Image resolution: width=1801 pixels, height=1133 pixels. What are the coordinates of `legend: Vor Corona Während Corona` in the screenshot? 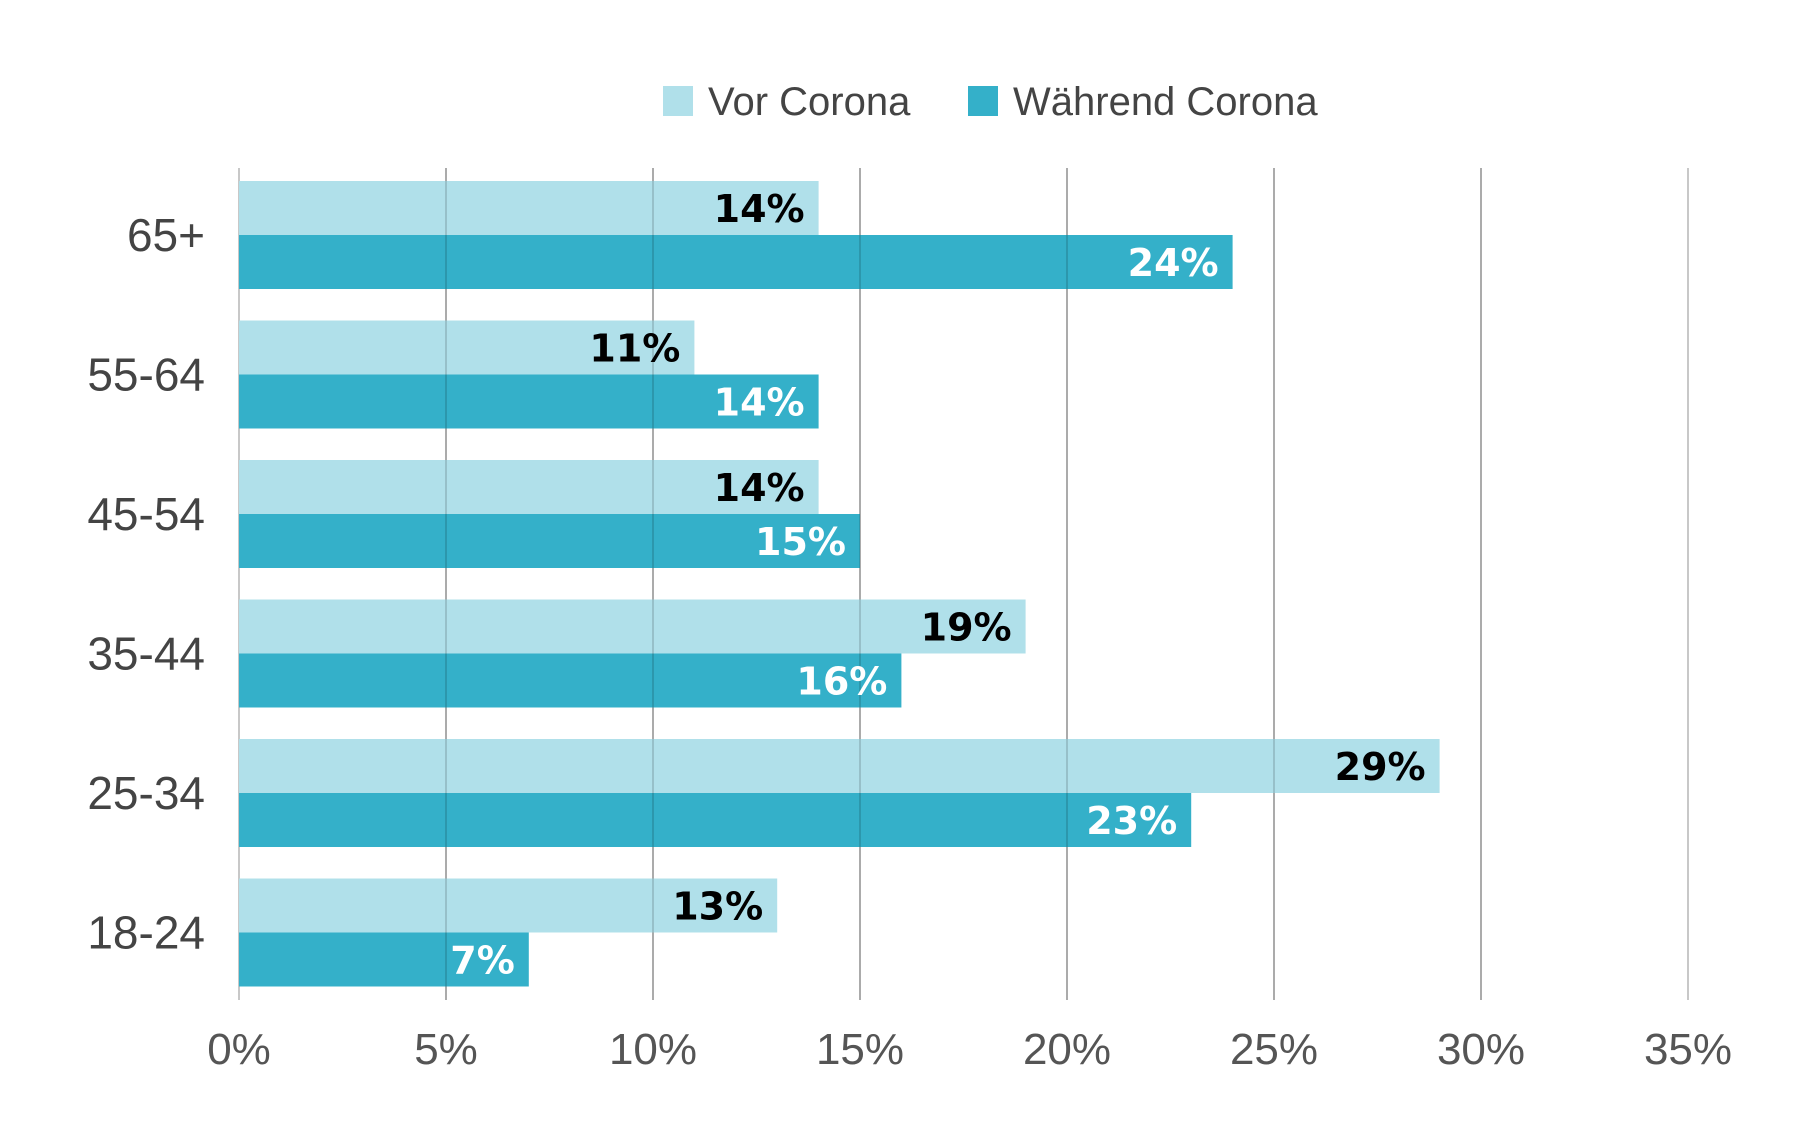 It's located at (990, 102).